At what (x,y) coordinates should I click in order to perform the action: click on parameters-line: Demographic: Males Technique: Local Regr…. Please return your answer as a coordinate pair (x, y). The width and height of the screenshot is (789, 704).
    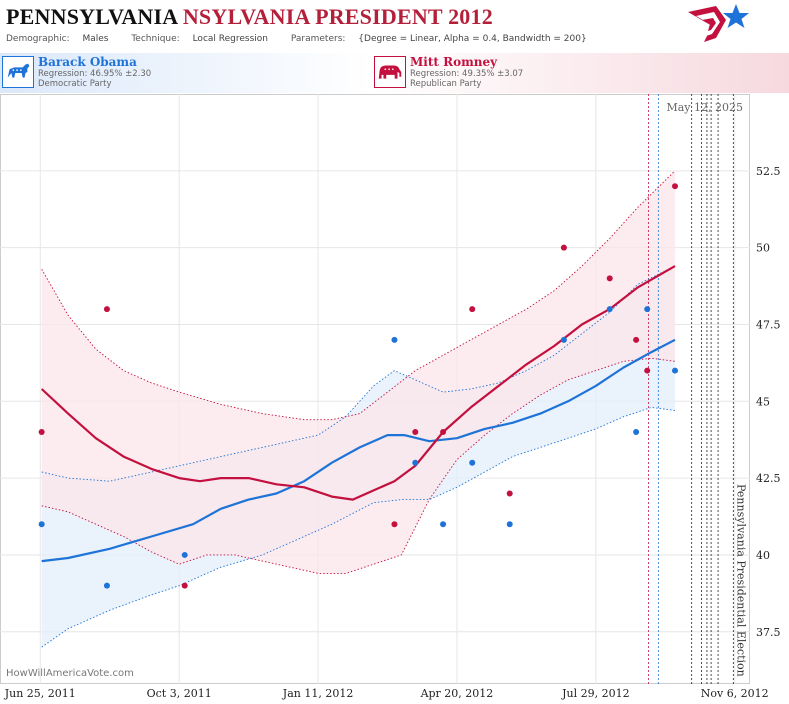
    Looking at the image, I should click on (306, 39).